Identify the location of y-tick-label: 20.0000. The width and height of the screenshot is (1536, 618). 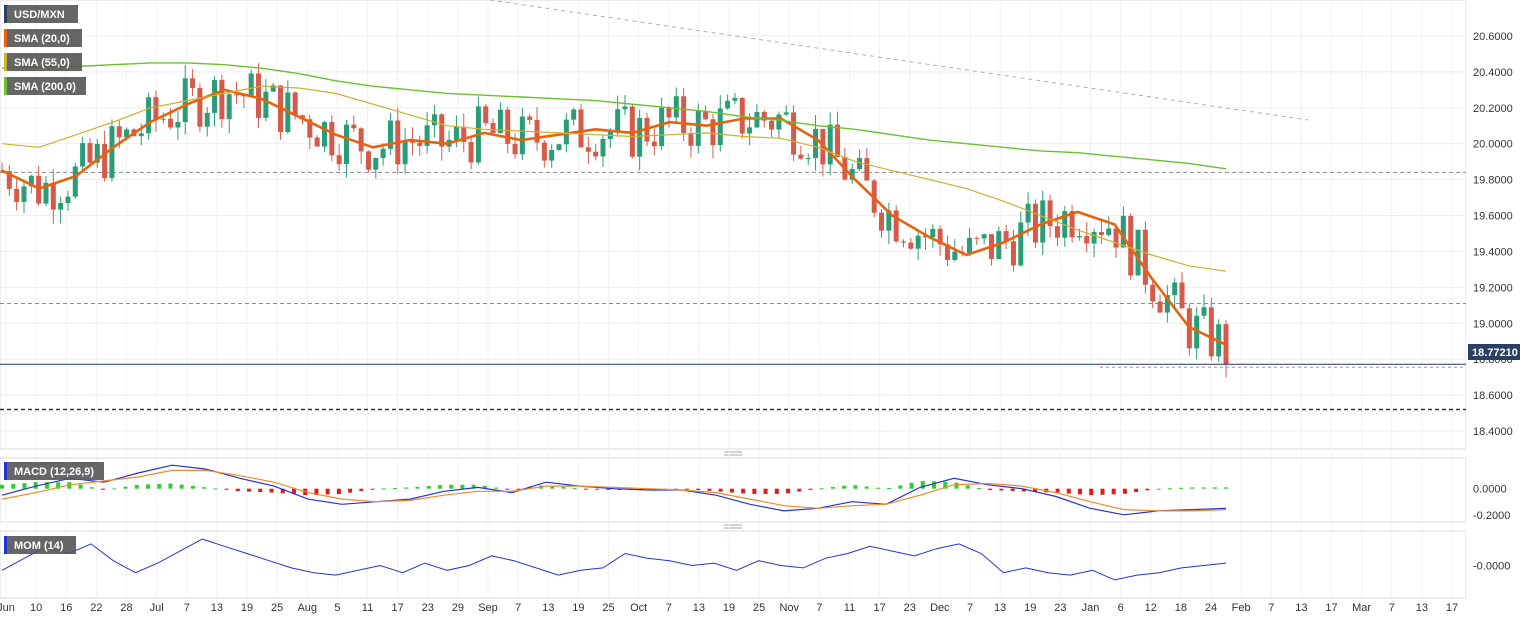
(1493, 145).